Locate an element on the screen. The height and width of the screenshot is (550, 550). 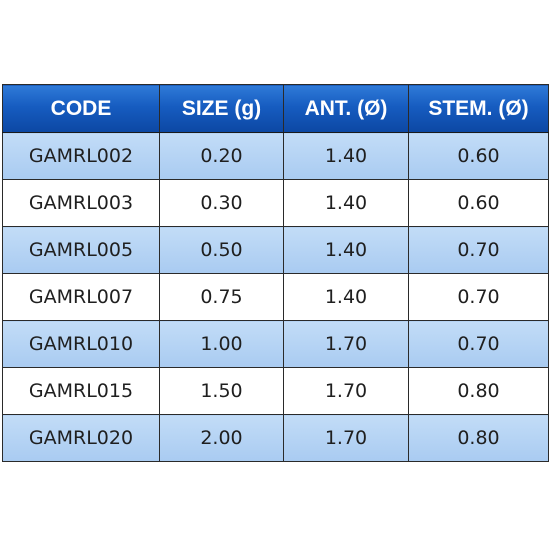
table-row: GAMRL005 0.50 1.40 0.70 is located at coordinates (275, 250).